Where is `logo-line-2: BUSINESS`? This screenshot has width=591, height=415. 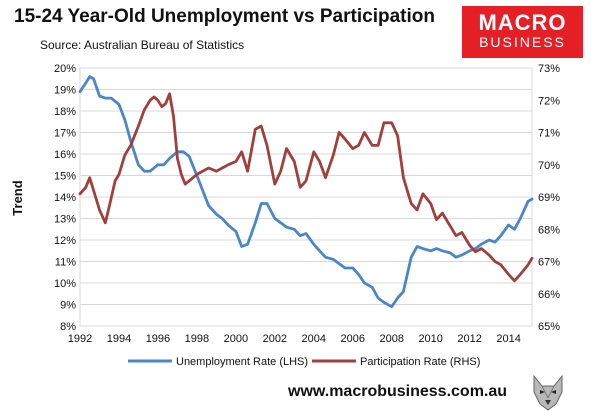 logo-line-2: BUSINESS is located at coordinates (522, 42).